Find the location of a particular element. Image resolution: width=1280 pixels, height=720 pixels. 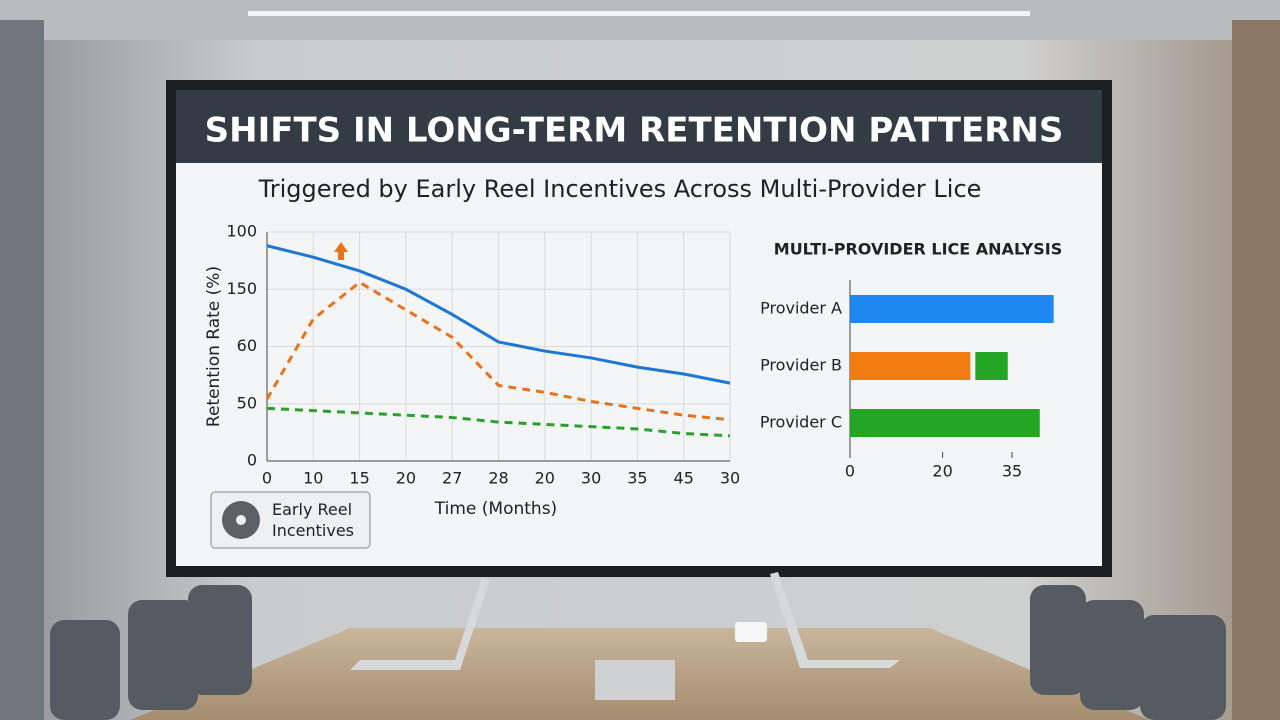

chart-title: MULTI-PROVIDER LICE ANALYSIS is located at coordinates (918, 249).